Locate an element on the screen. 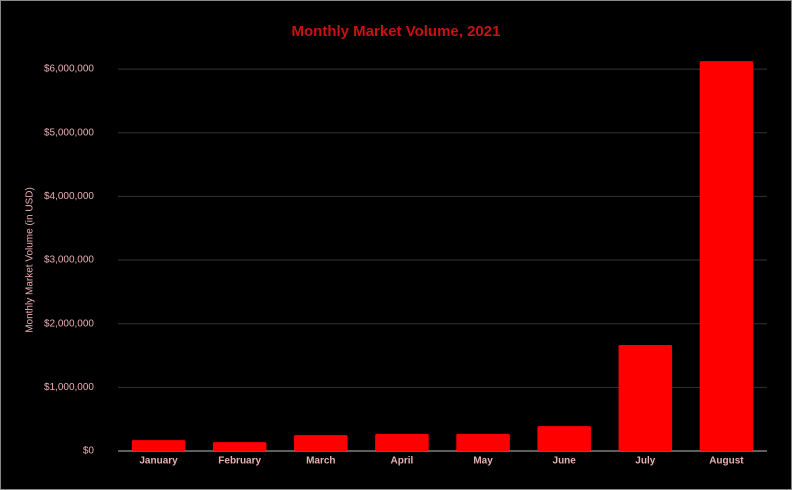  y-tick-label: $6,000,000 is located at coordinates (69, 69).